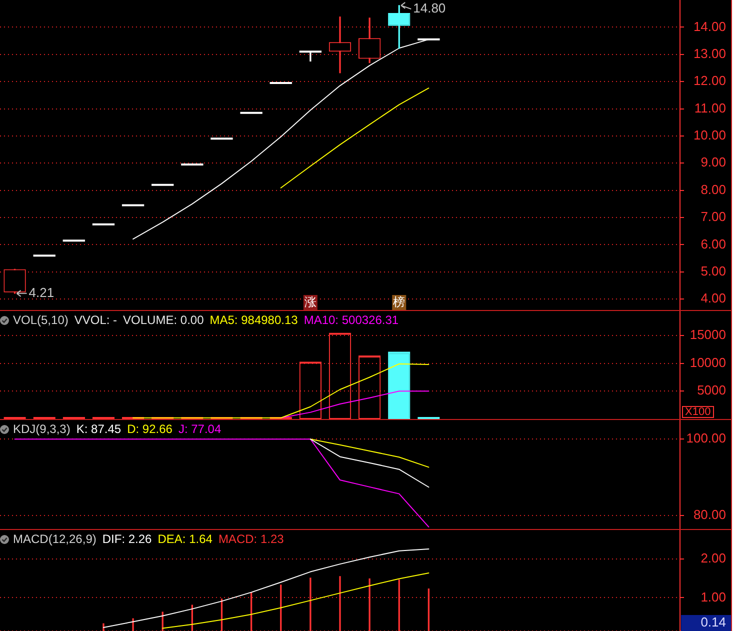 The image size is (733, 631). Describe the element at coordinates (429, 8) in the screenshot. I see `annotation: 14.80` at that location.